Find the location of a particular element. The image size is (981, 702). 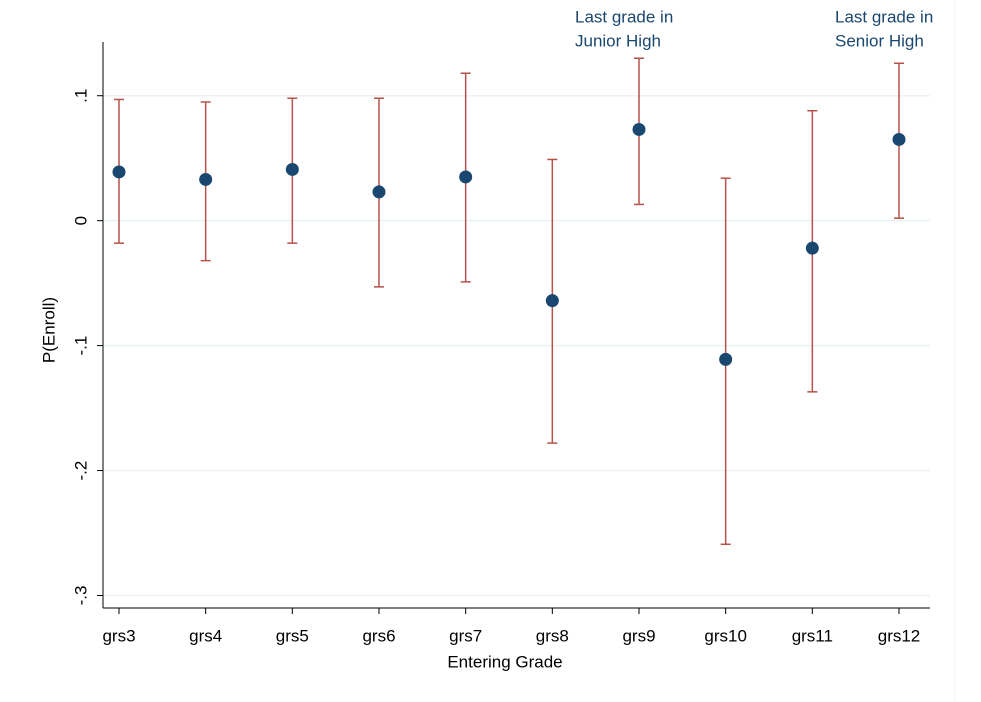

x-tick-label: grs9 is located at coordinates (638, 635).